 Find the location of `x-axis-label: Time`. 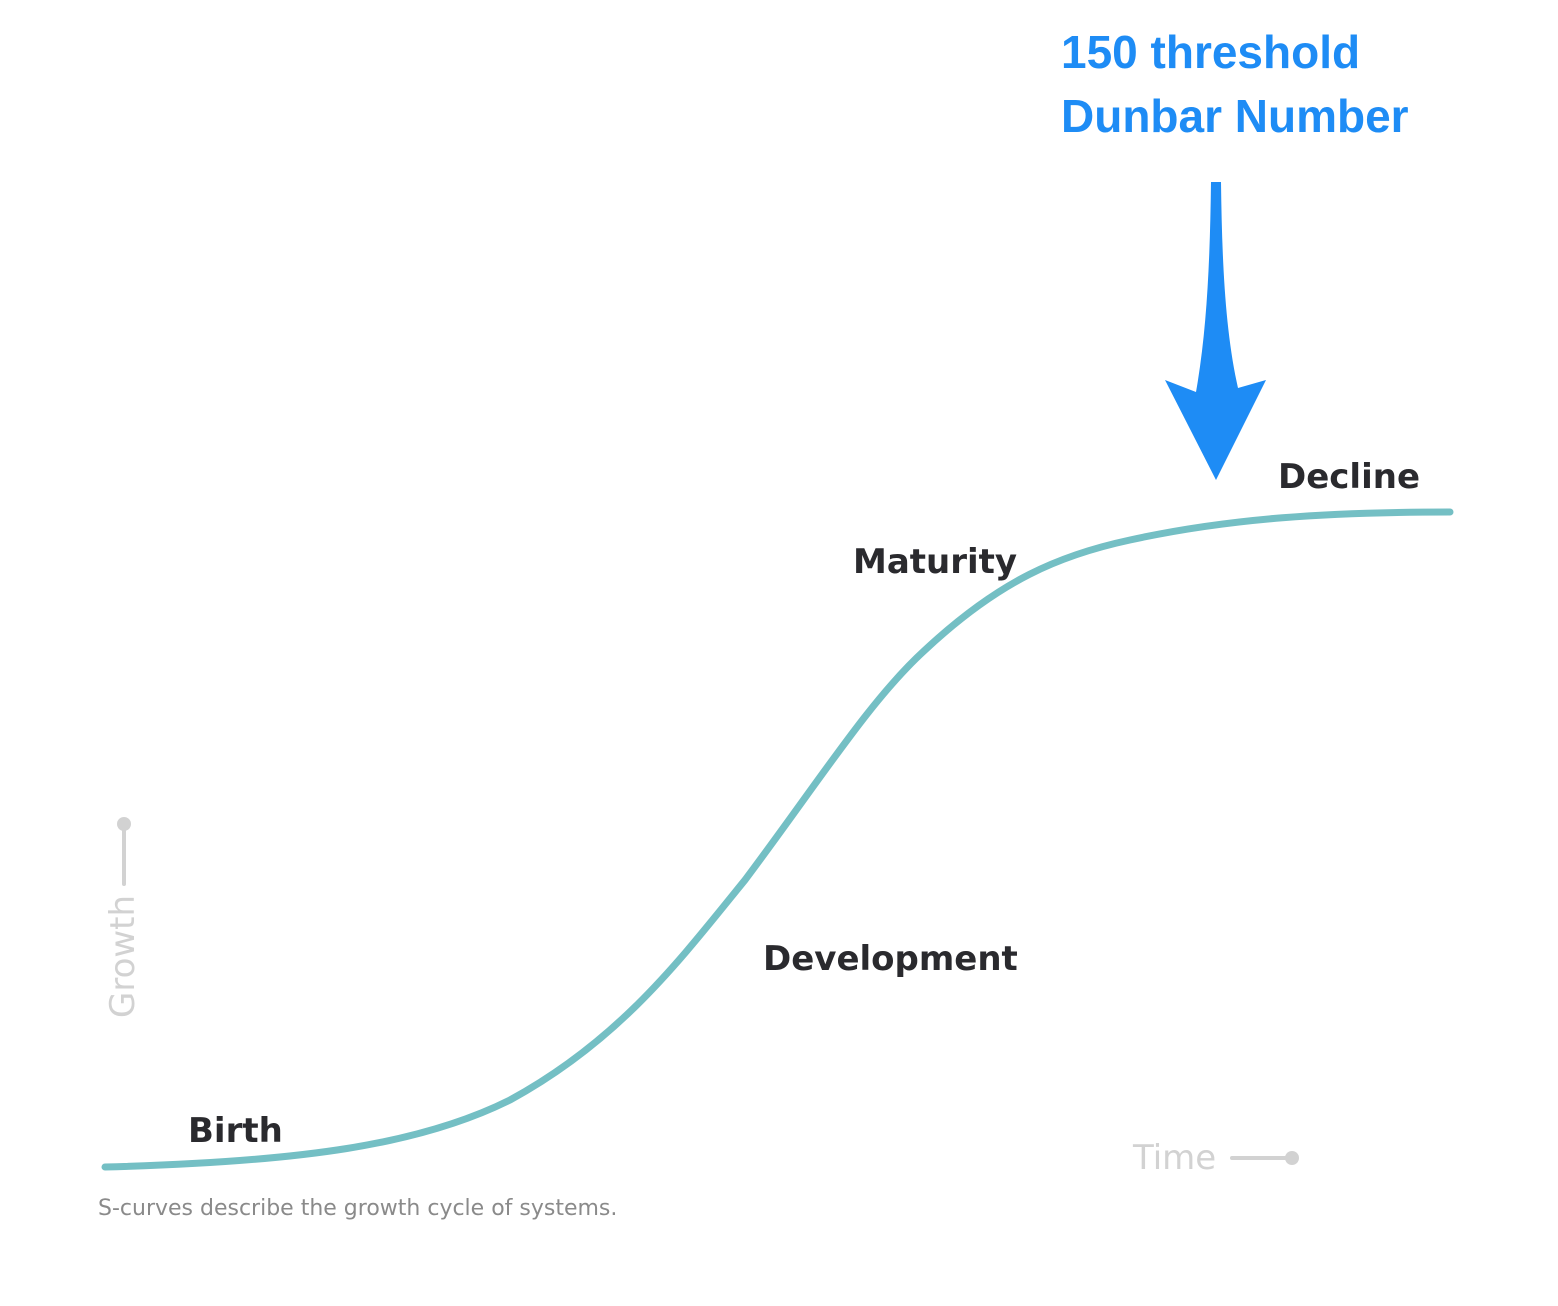

x-axis-label: Time is located at coordinates (1174, 1158).